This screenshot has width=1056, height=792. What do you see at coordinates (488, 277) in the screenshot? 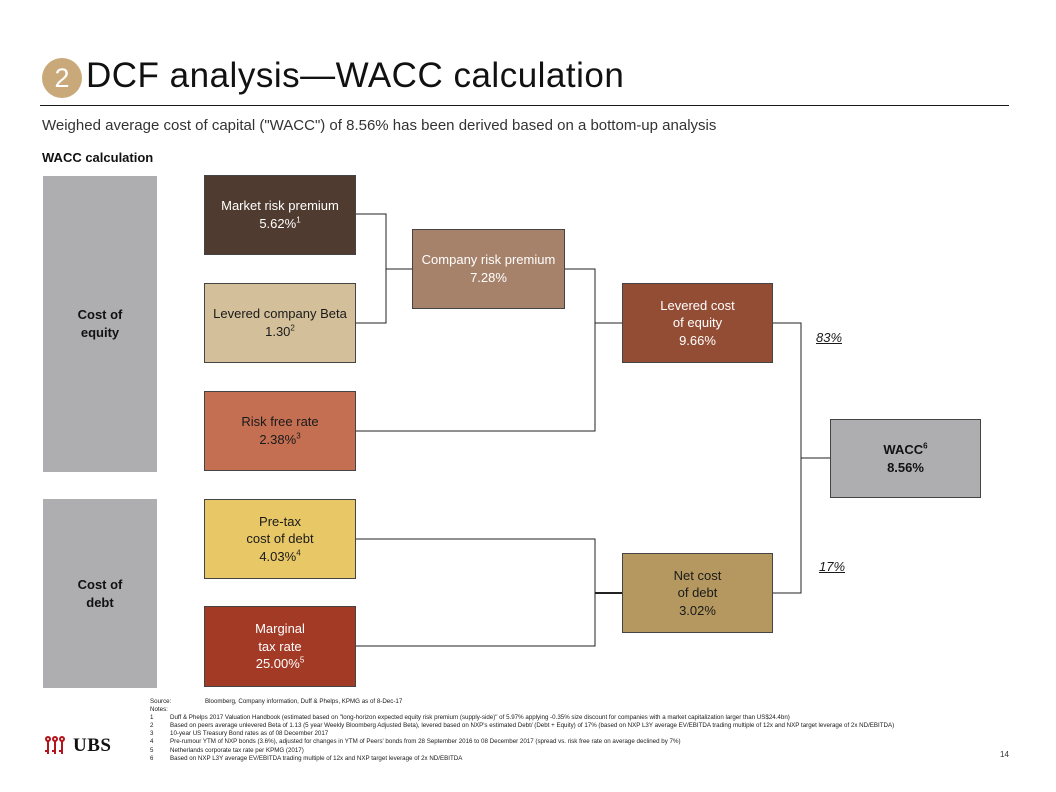
I see `company-risk-premium-value: 7.28%` at bounding box center [488, 277].